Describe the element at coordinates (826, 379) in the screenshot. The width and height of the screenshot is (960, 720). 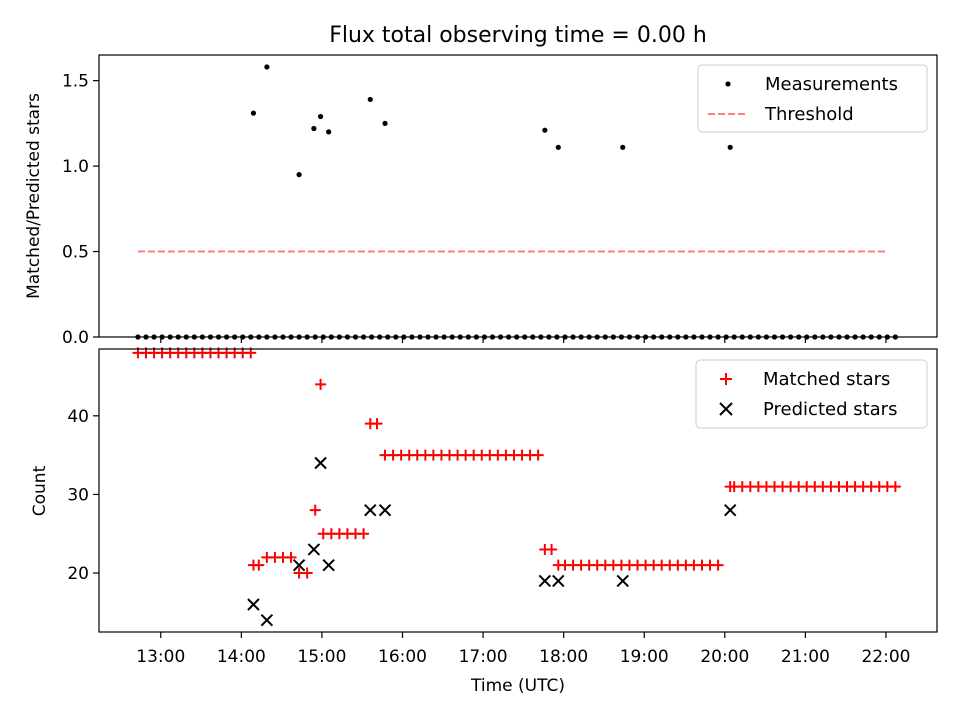
I see `legend-matched-label: Matched stars` at that location.